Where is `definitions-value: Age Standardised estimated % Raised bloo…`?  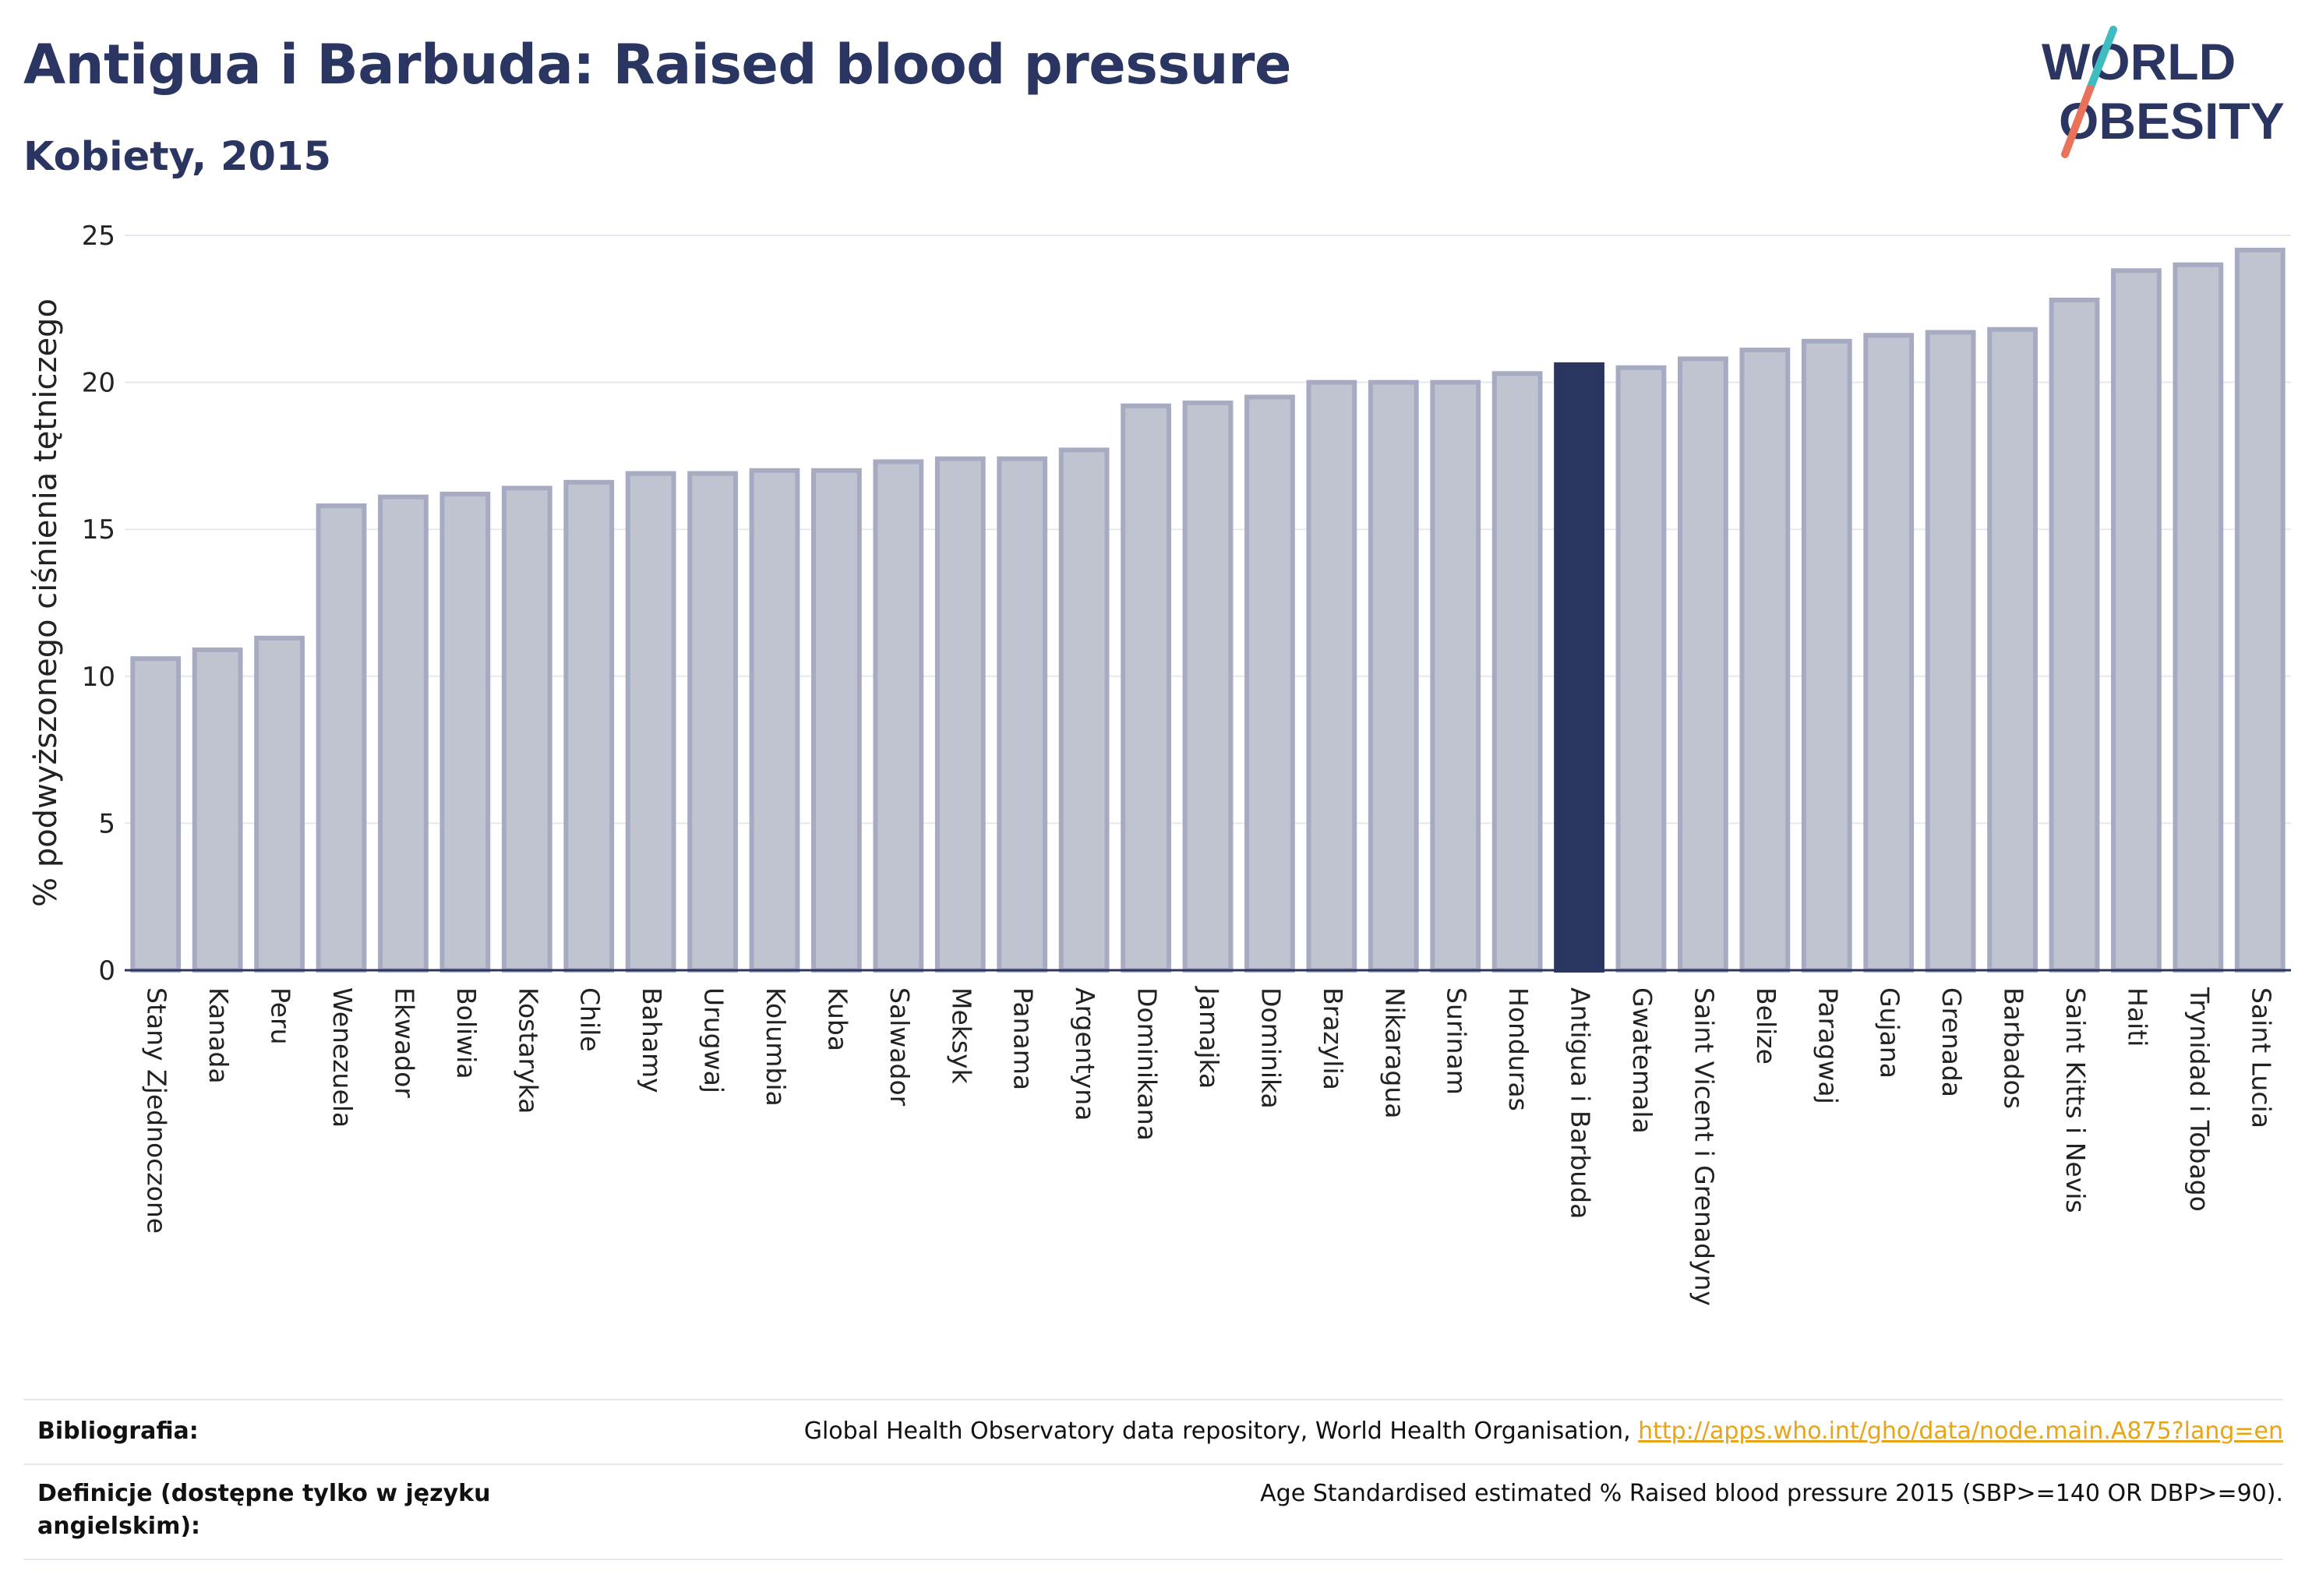 definitions-value: Age Standardised estimated % Raised bloo… is located at coordinates (1771, 1493).